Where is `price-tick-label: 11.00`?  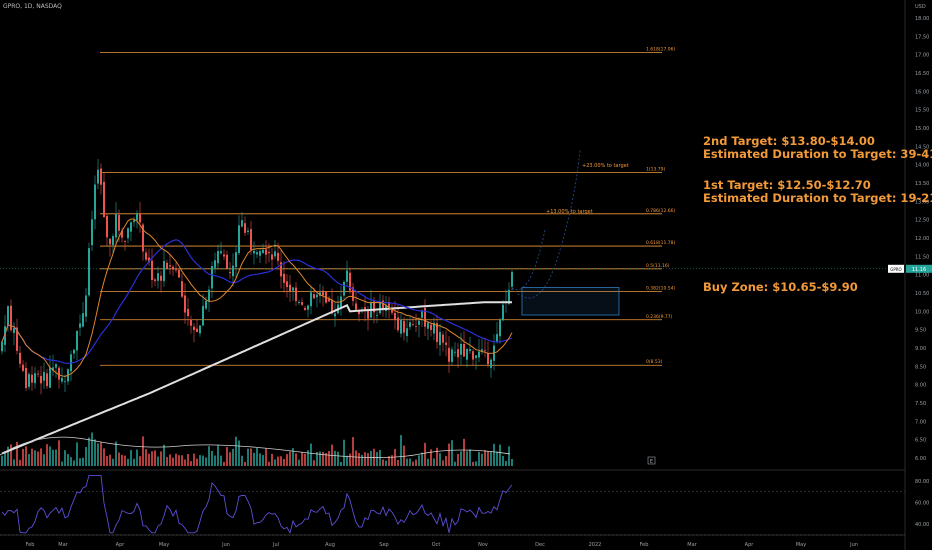 price-tick-label: 11.00 is located at coordinates (922, 276).